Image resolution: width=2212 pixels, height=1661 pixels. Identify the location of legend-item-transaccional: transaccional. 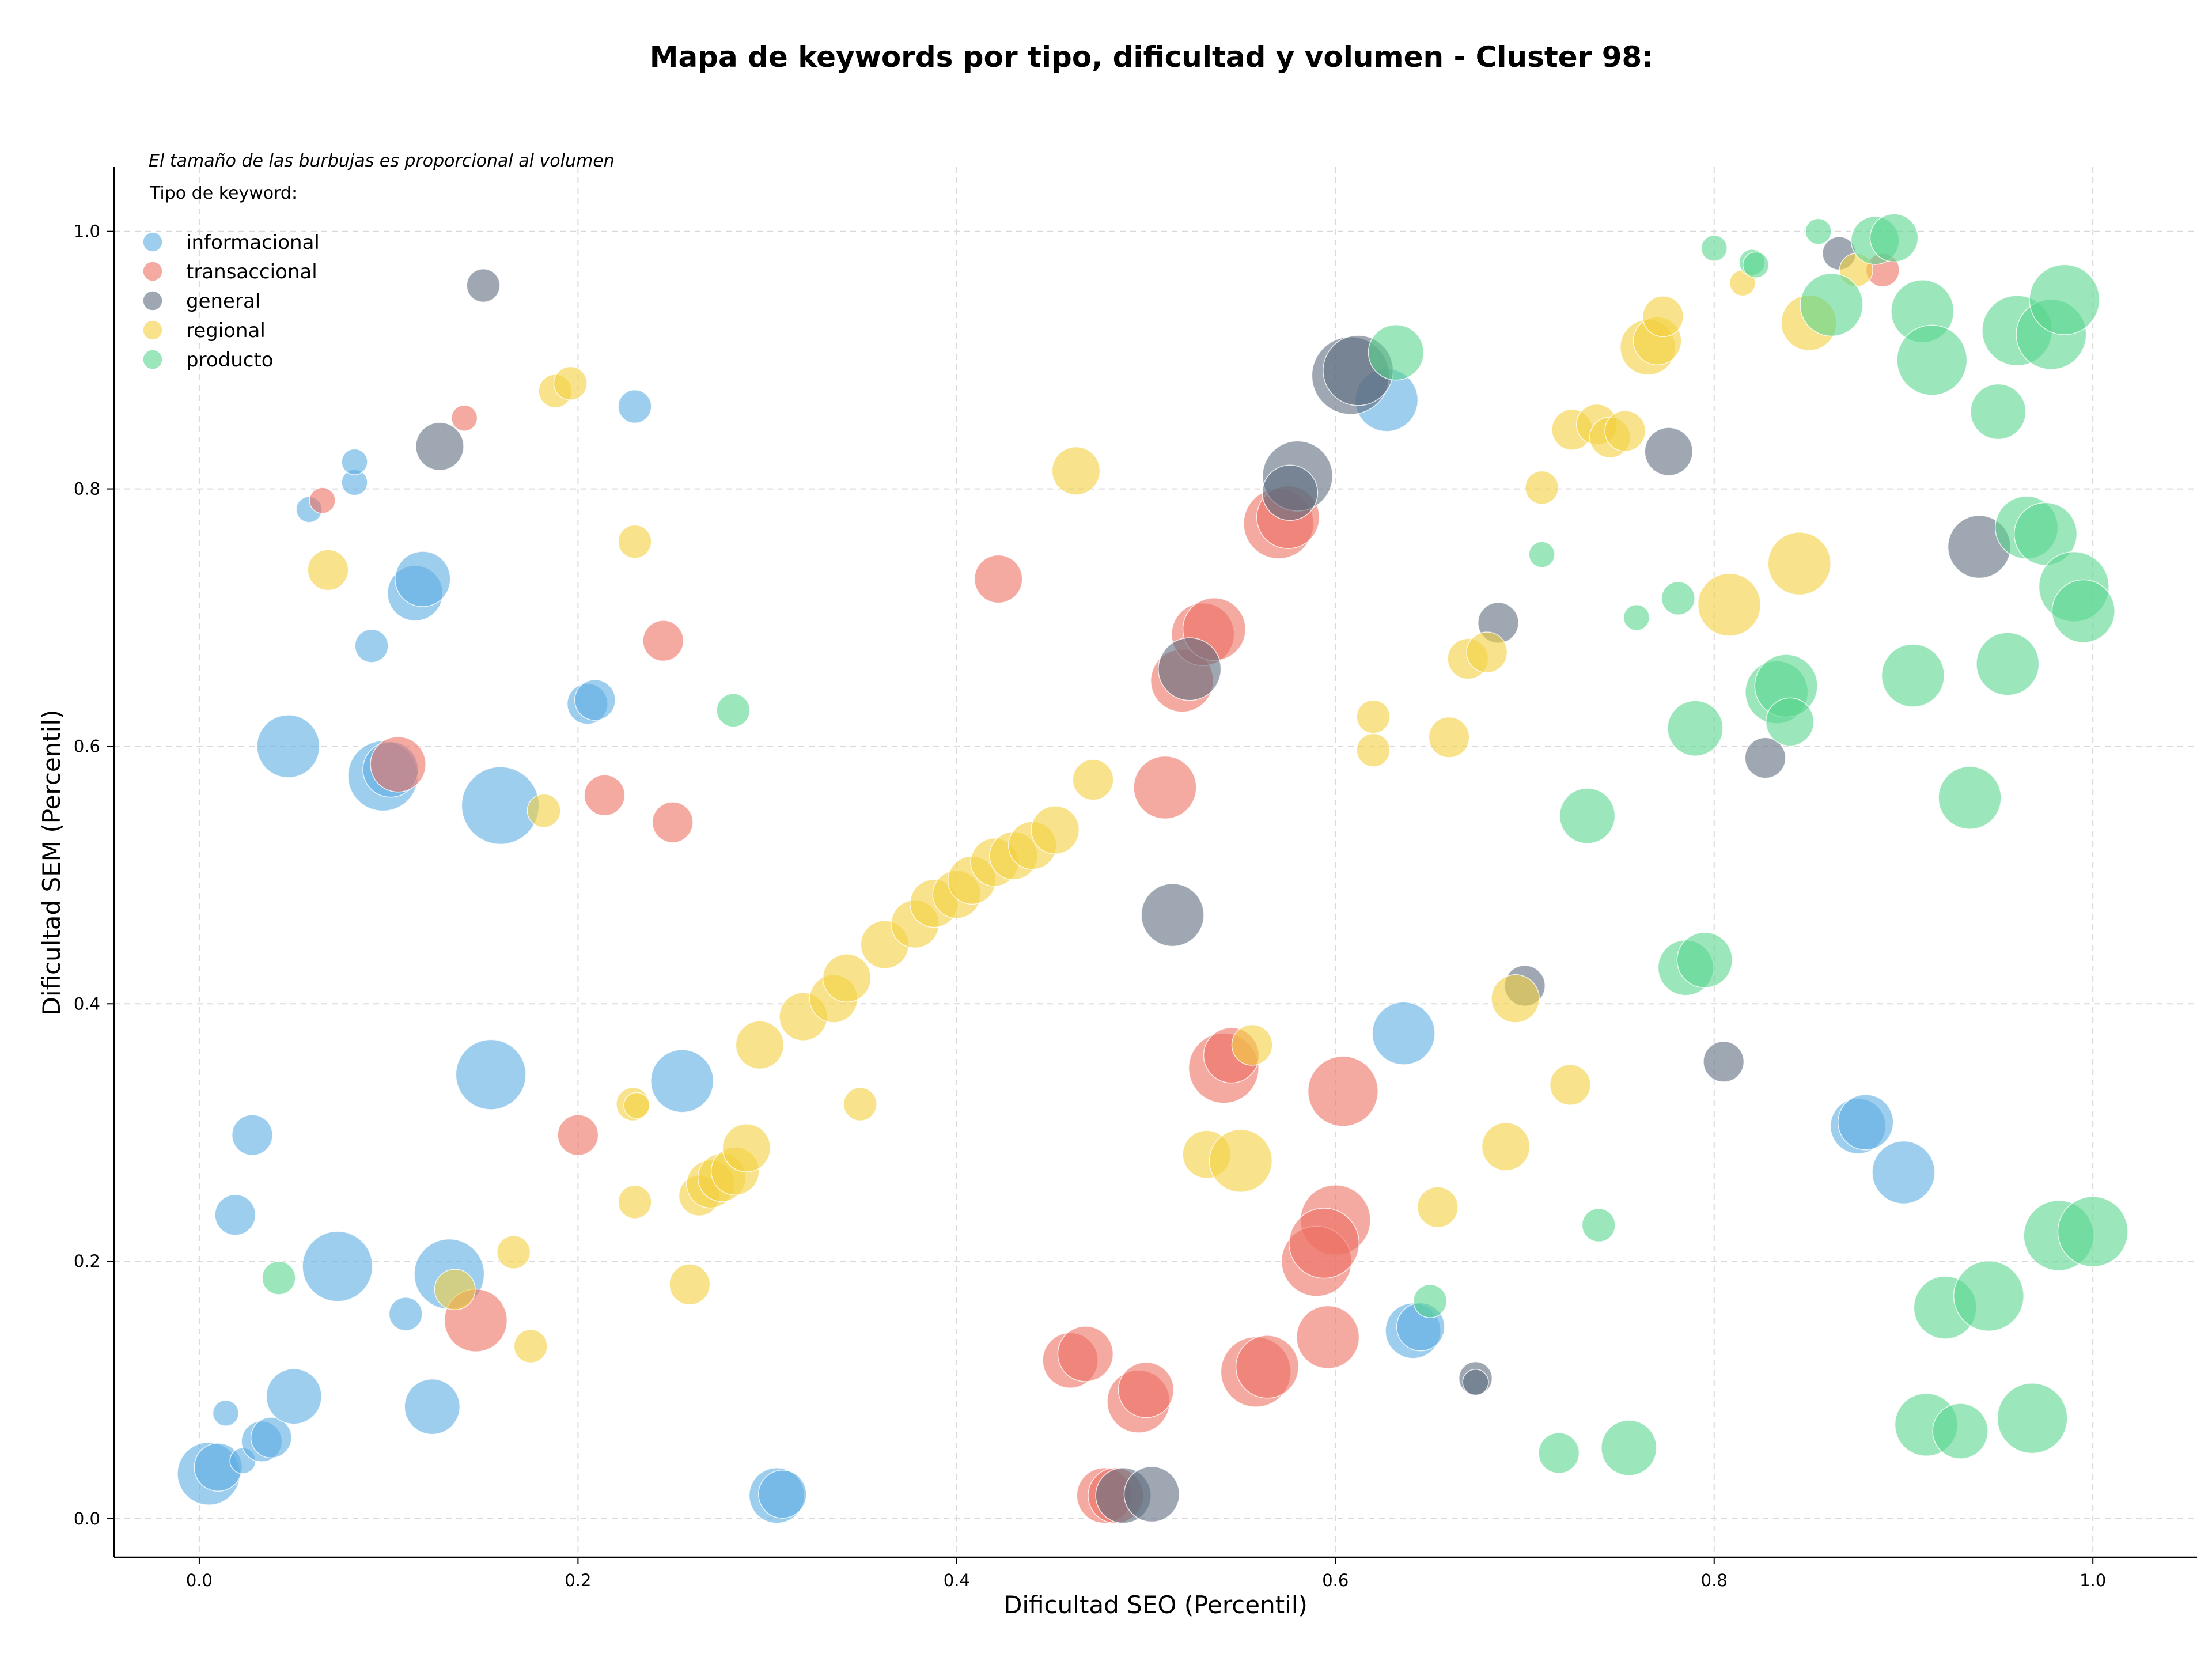
(229, 271).